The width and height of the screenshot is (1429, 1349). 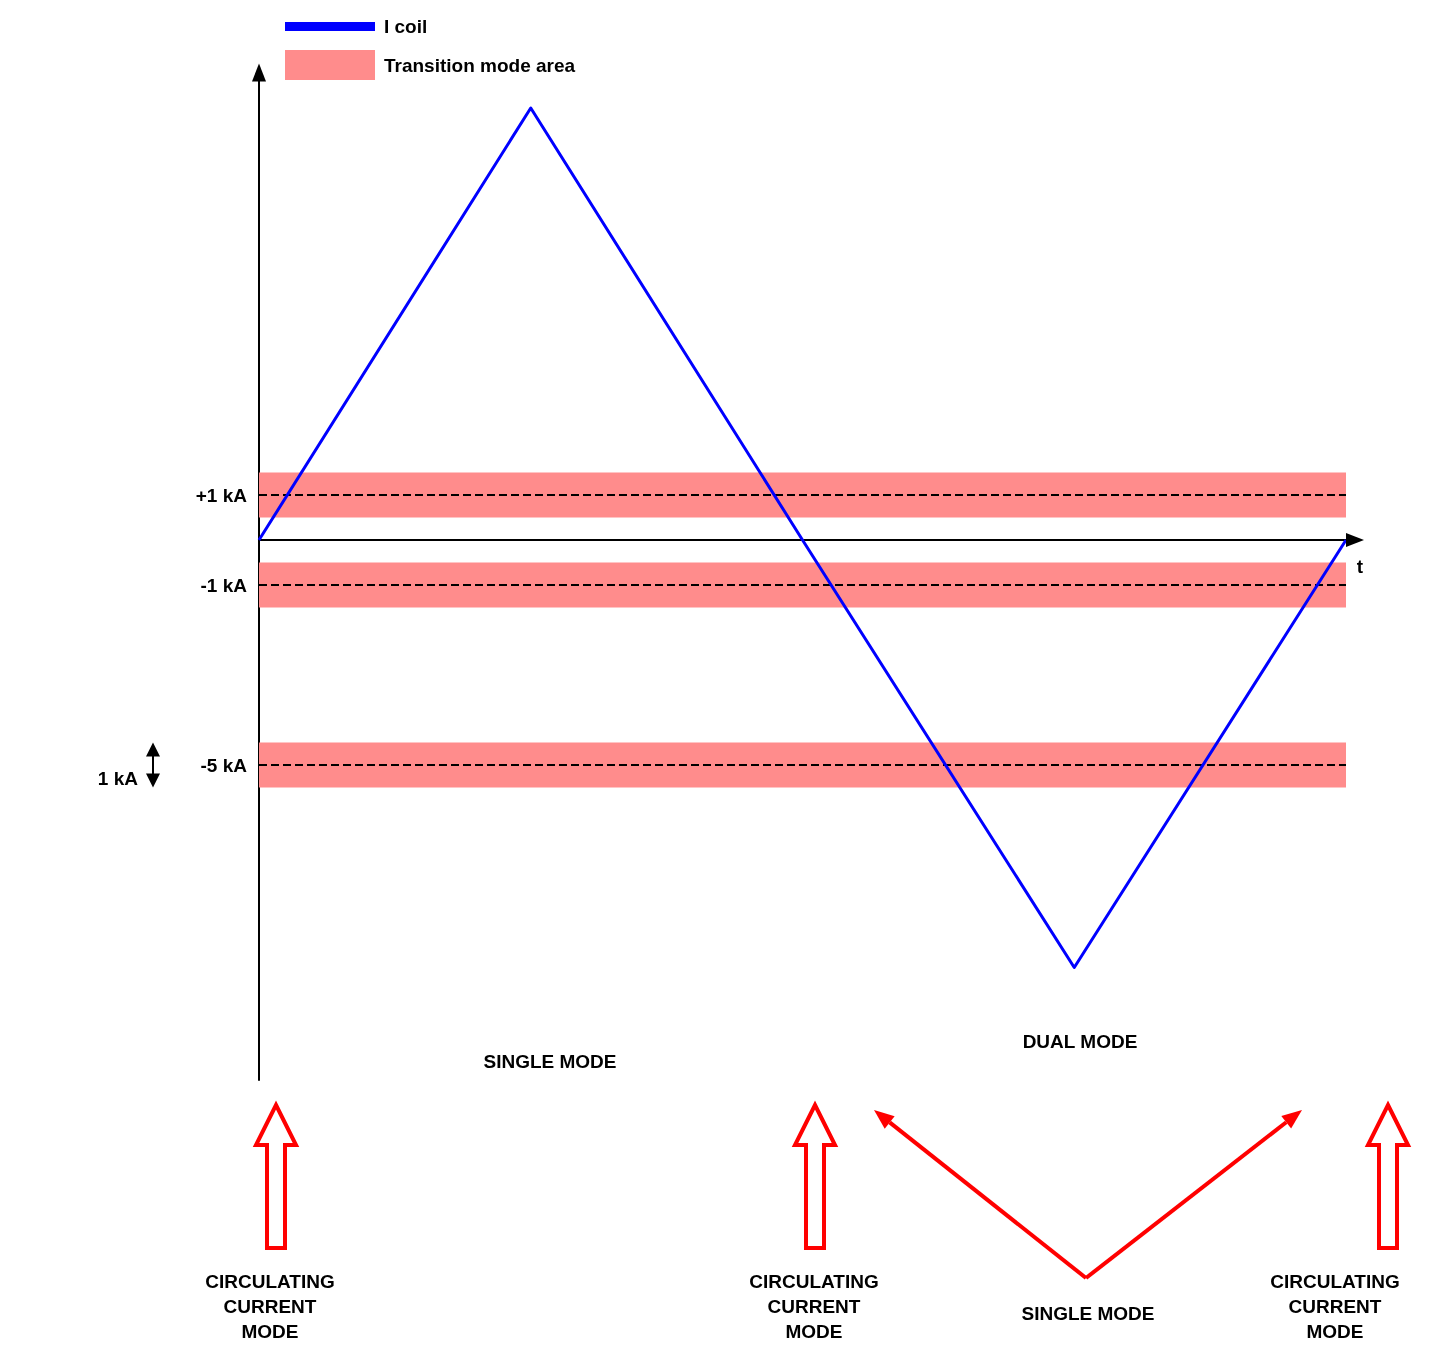 I want to click on text: 1 kA, so click(x=118, y=778).